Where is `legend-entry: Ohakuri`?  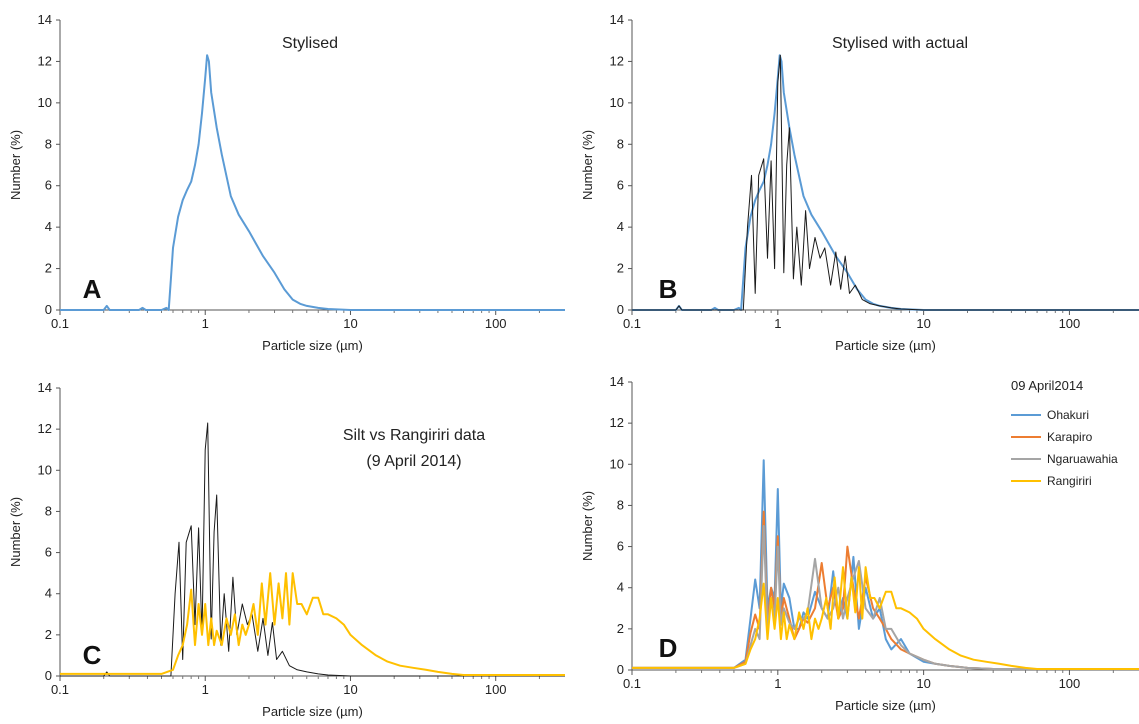
legend-entry: Ohakuri is located at coordinates (1068, 415).